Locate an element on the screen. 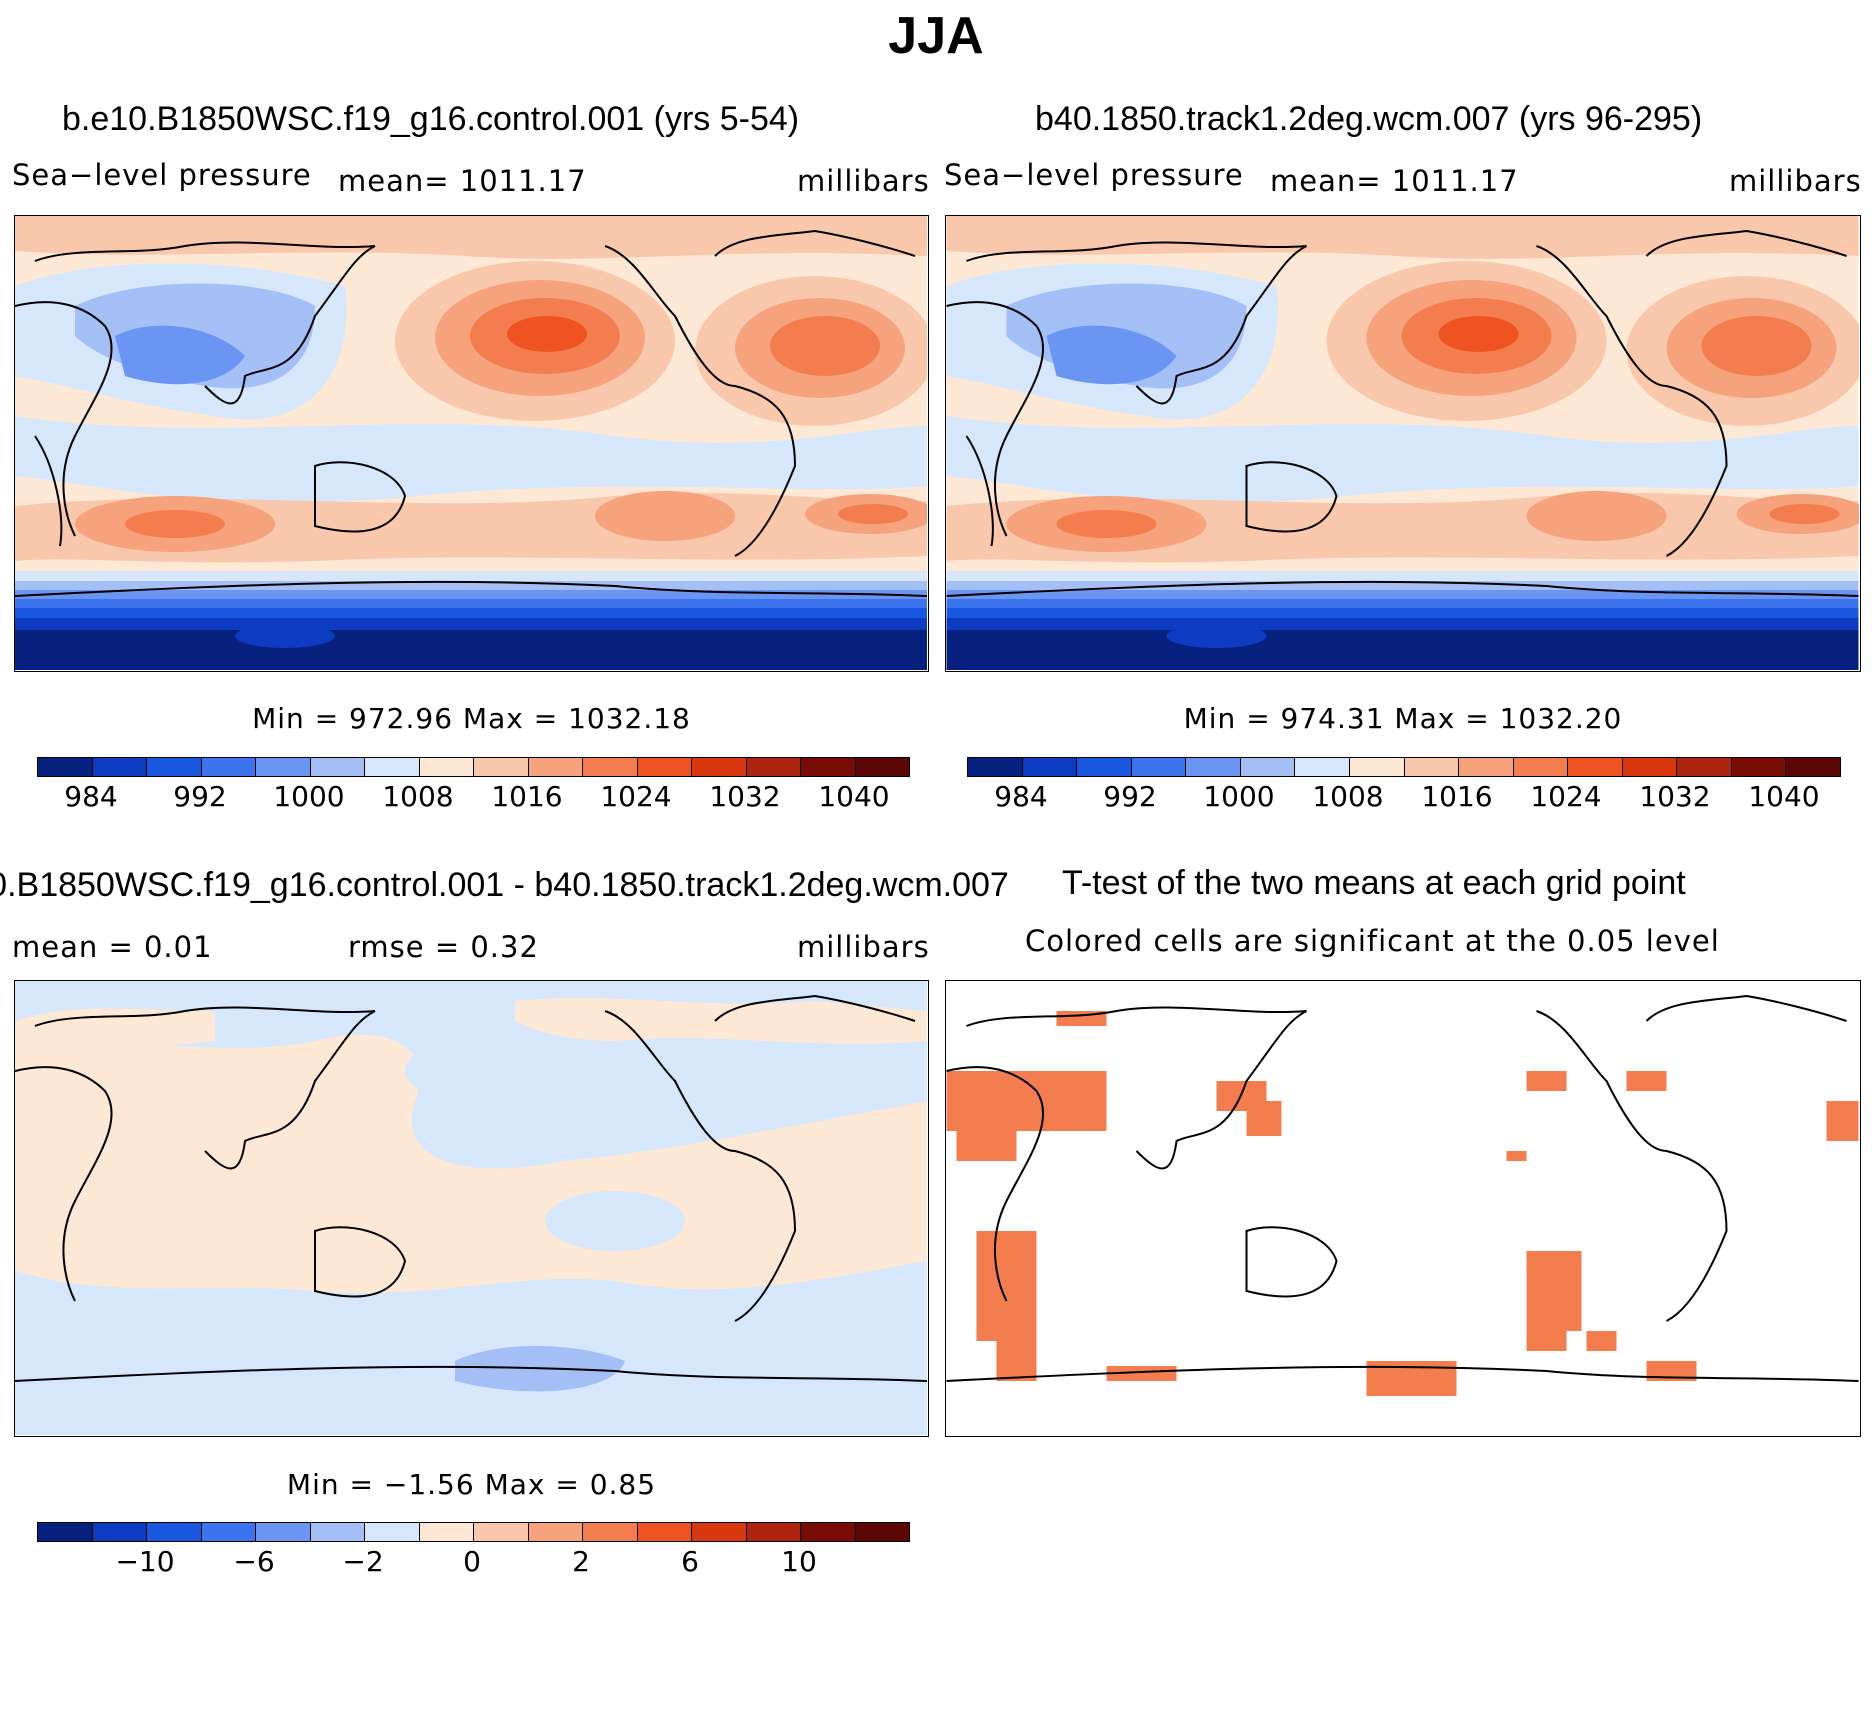 The height and width of the screenshot is (1710, 1872). panel3-tick-6: 10 is located at coordinates (799, 1561).